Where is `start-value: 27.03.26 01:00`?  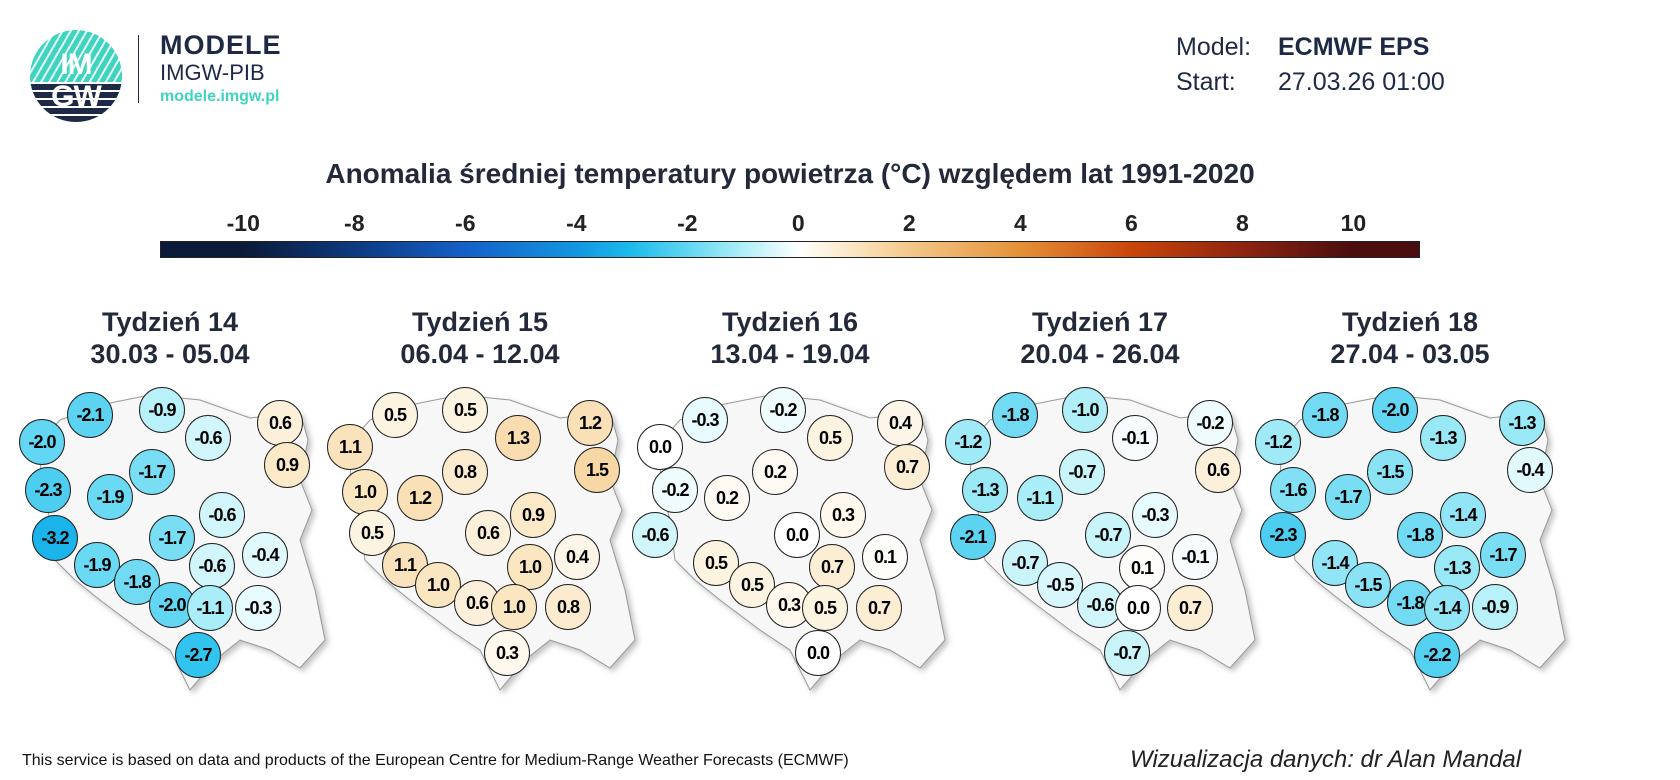
start-value: 27.03.26 01:00 is located at coordinates (1361, 82).